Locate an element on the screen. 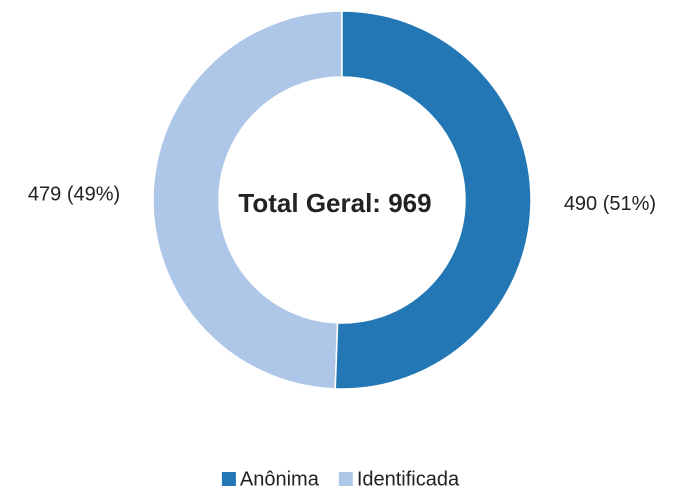  legend: Anônima Identificada is located at coordinates (340, 479).